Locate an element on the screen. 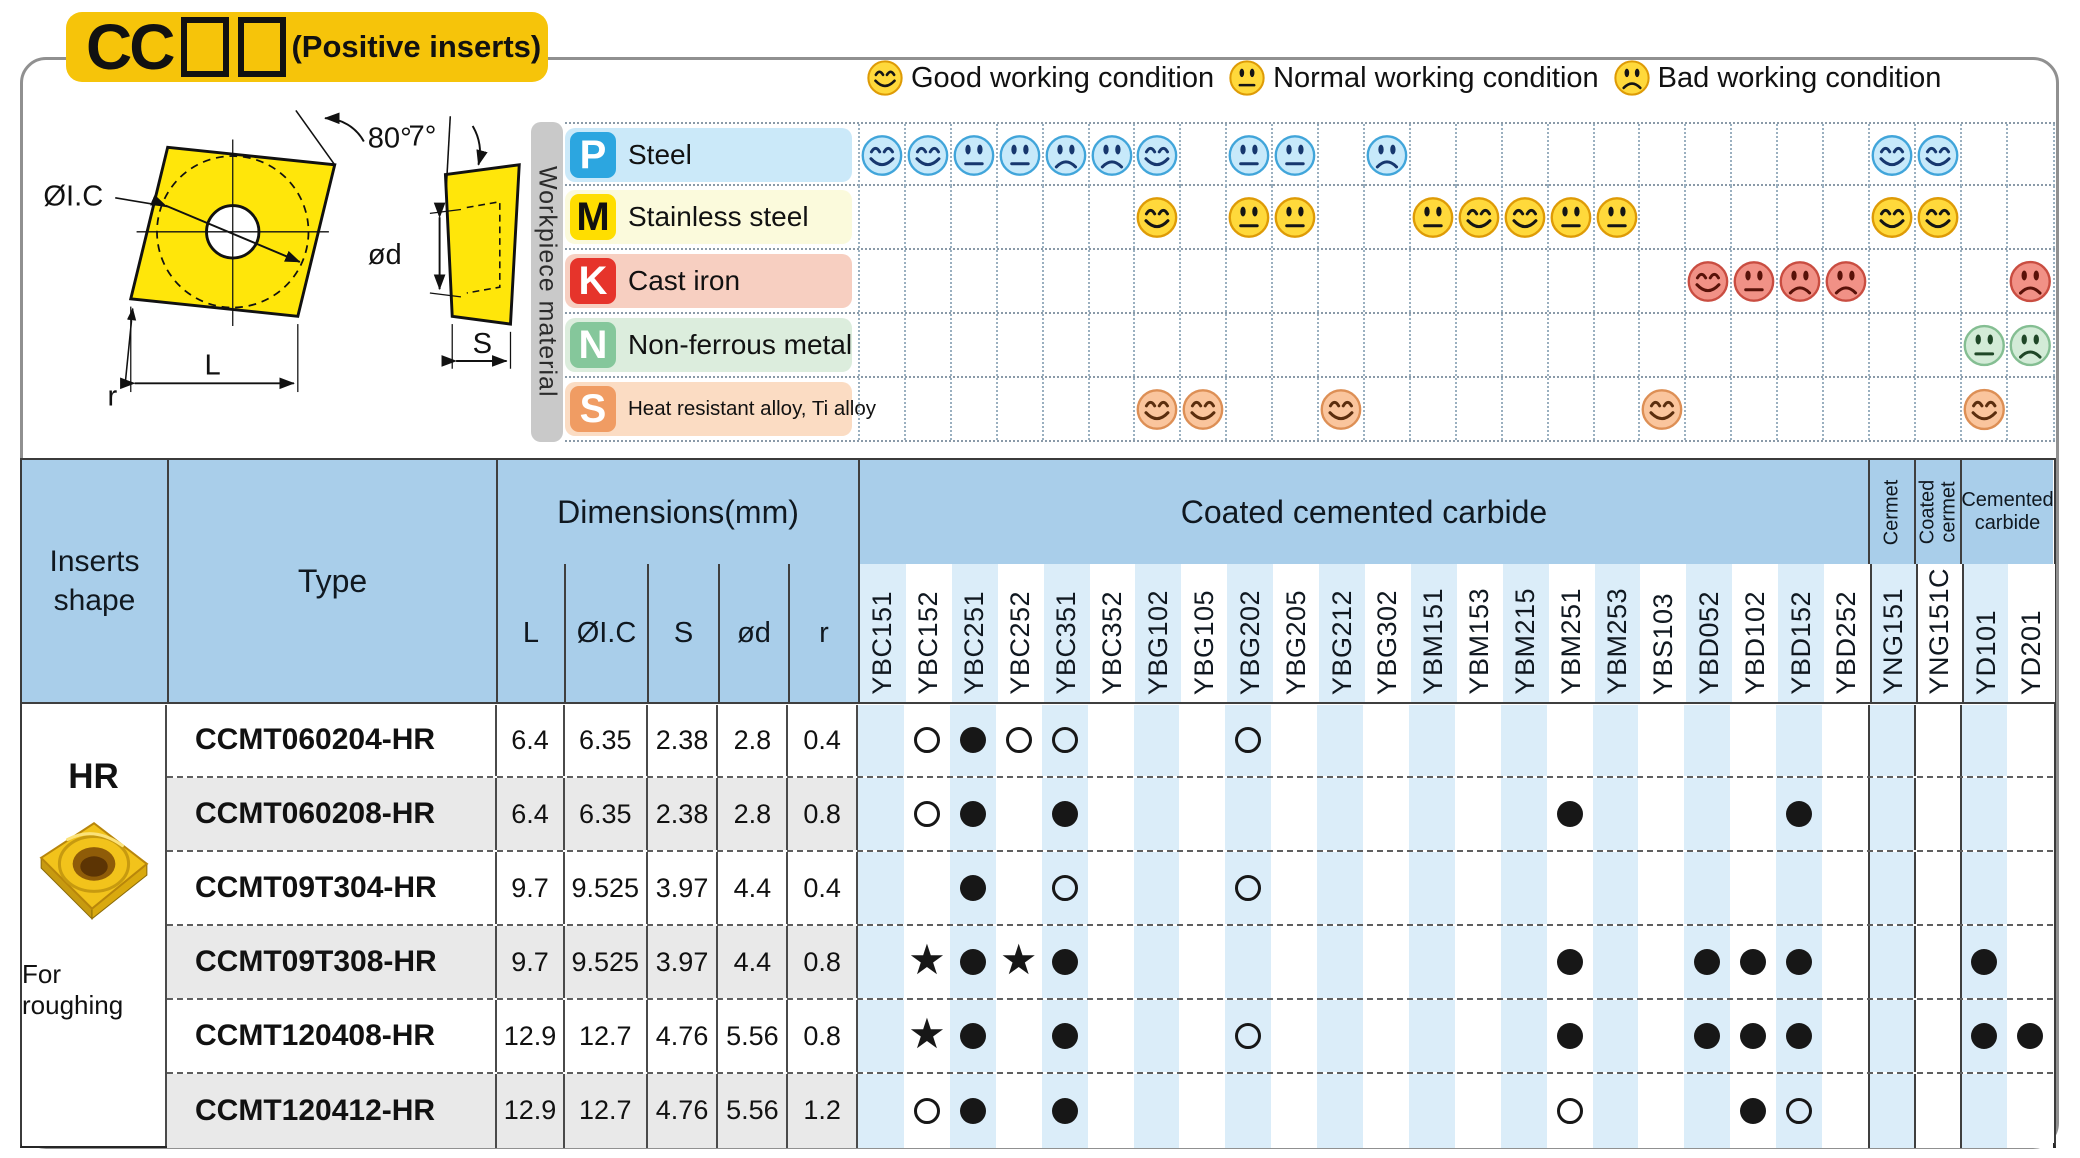 This screenshot has width=2080, height=1158. rating-N-YBG105 is located at coordinates (1204, 345).